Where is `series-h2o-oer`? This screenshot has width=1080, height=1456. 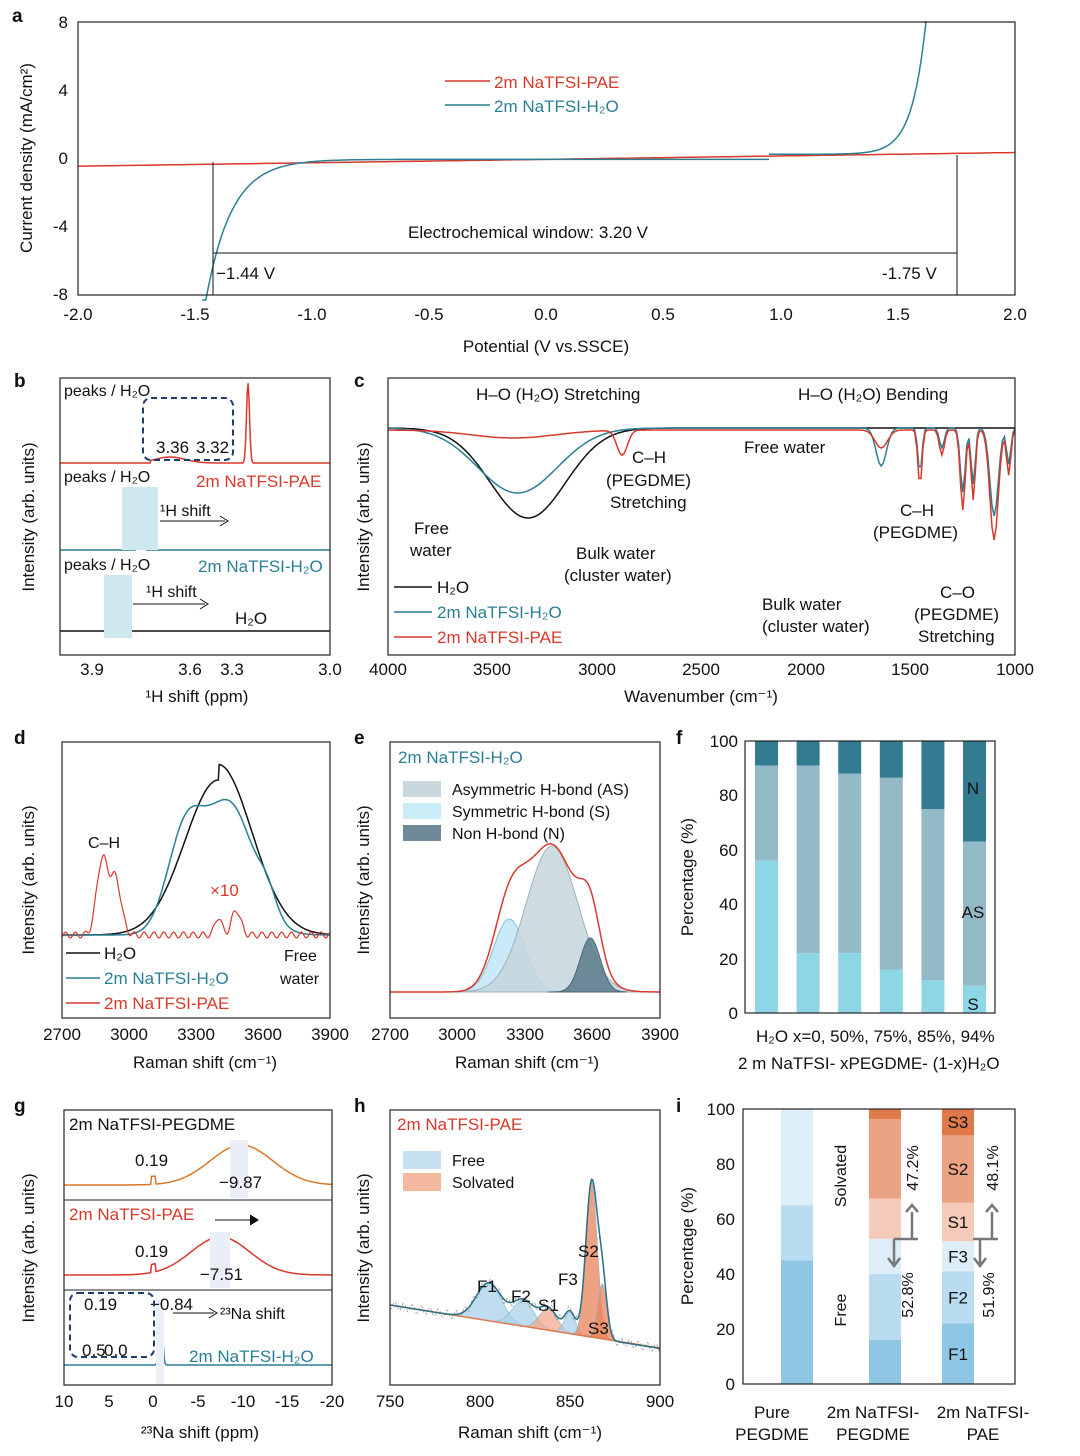
series-h2o-oer is located at coordinates (848, 88).